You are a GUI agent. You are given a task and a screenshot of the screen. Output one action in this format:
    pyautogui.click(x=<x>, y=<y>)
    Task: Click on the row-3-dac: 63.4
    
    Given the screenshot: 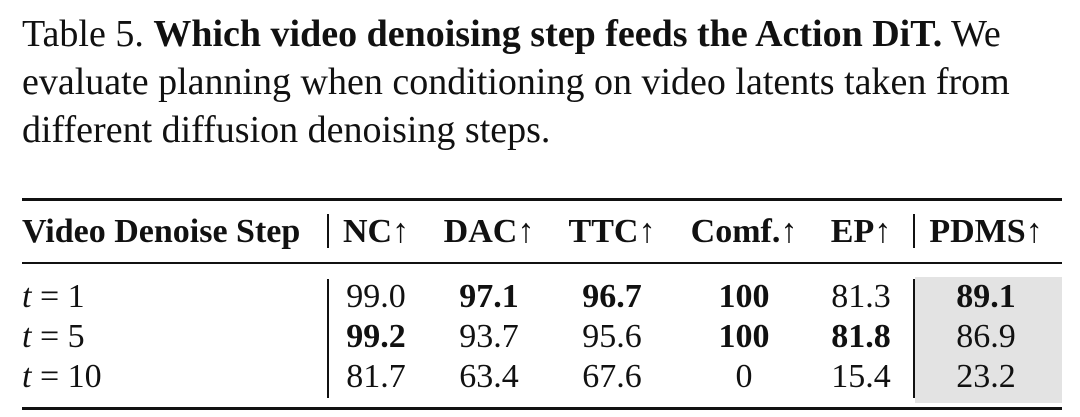 What is the action you would take?
    pyautogui.click(x=489, y=376)
    